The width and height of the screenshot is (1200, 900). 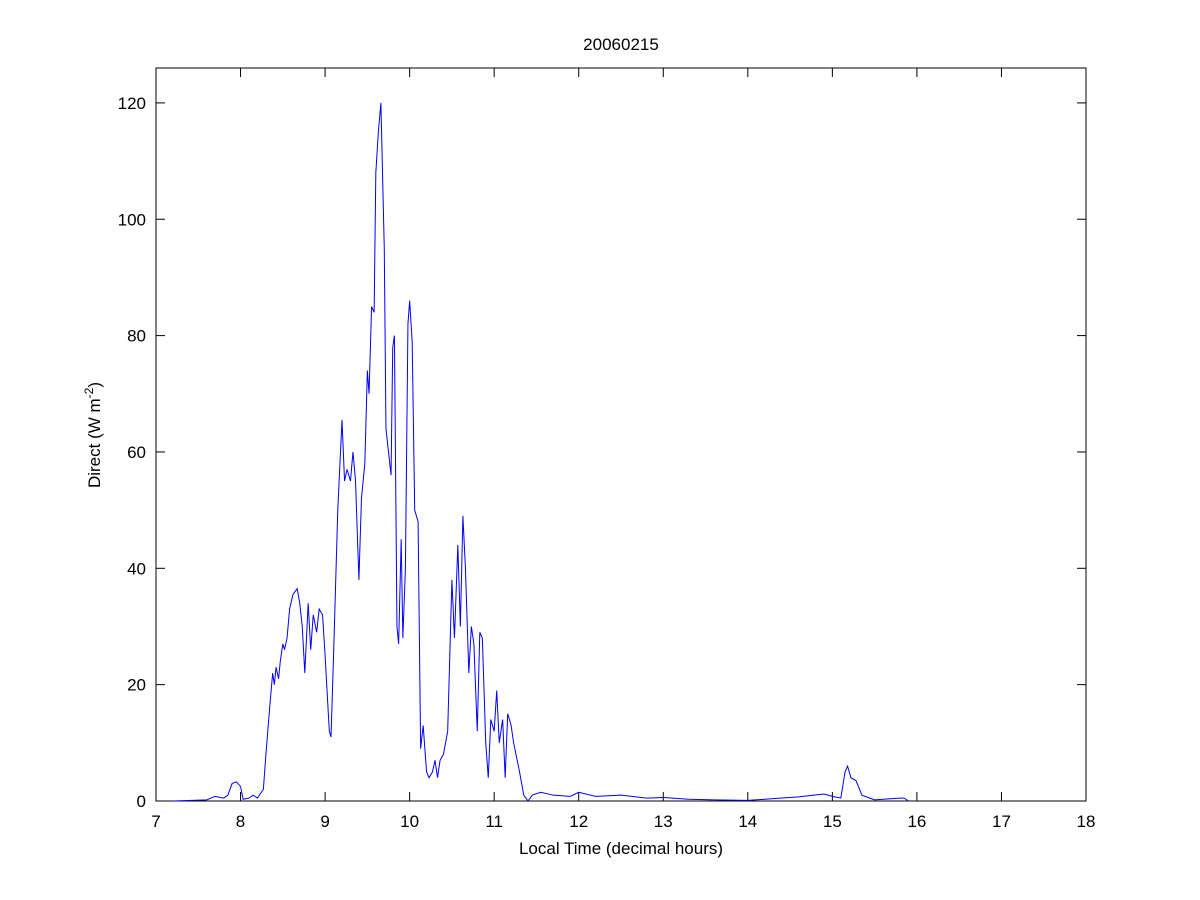 I want to click on x-tick-label: 17, so click(x=1001, y=821).